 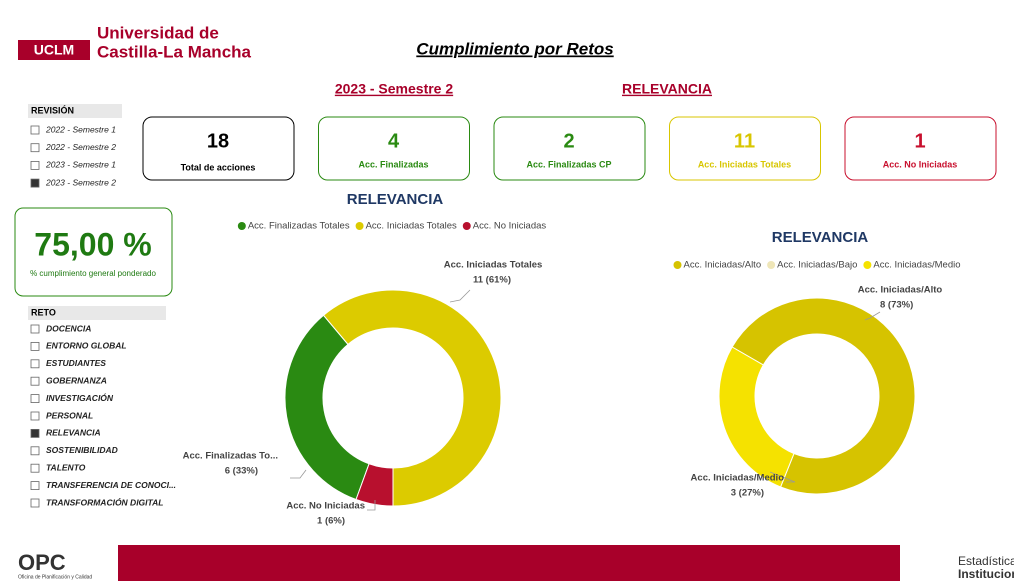 I want to click on data-label-name: Acc. Iniciadas/Alto, so click(x=900, y=290).